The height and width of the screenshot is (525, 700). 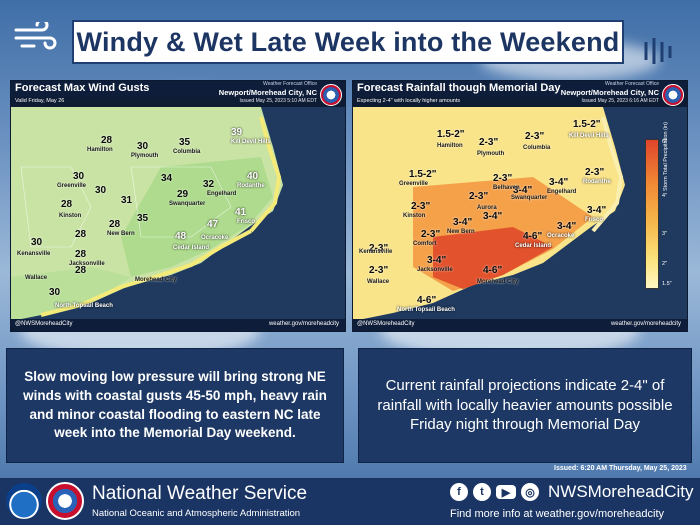 I want to click on page-title: Windy & Wet Late Week into the Weekend, so click(x=348, y=41).